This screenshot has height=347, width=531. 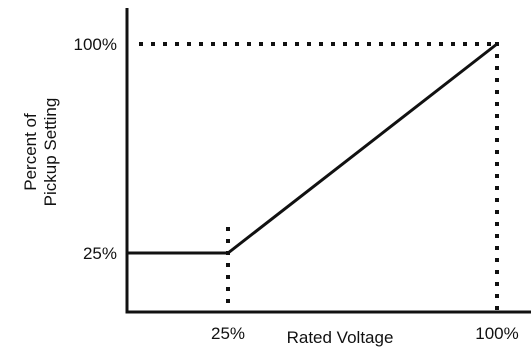 I want to click on x-axis-label: Rated Voltage, so click(x=340, y=337).